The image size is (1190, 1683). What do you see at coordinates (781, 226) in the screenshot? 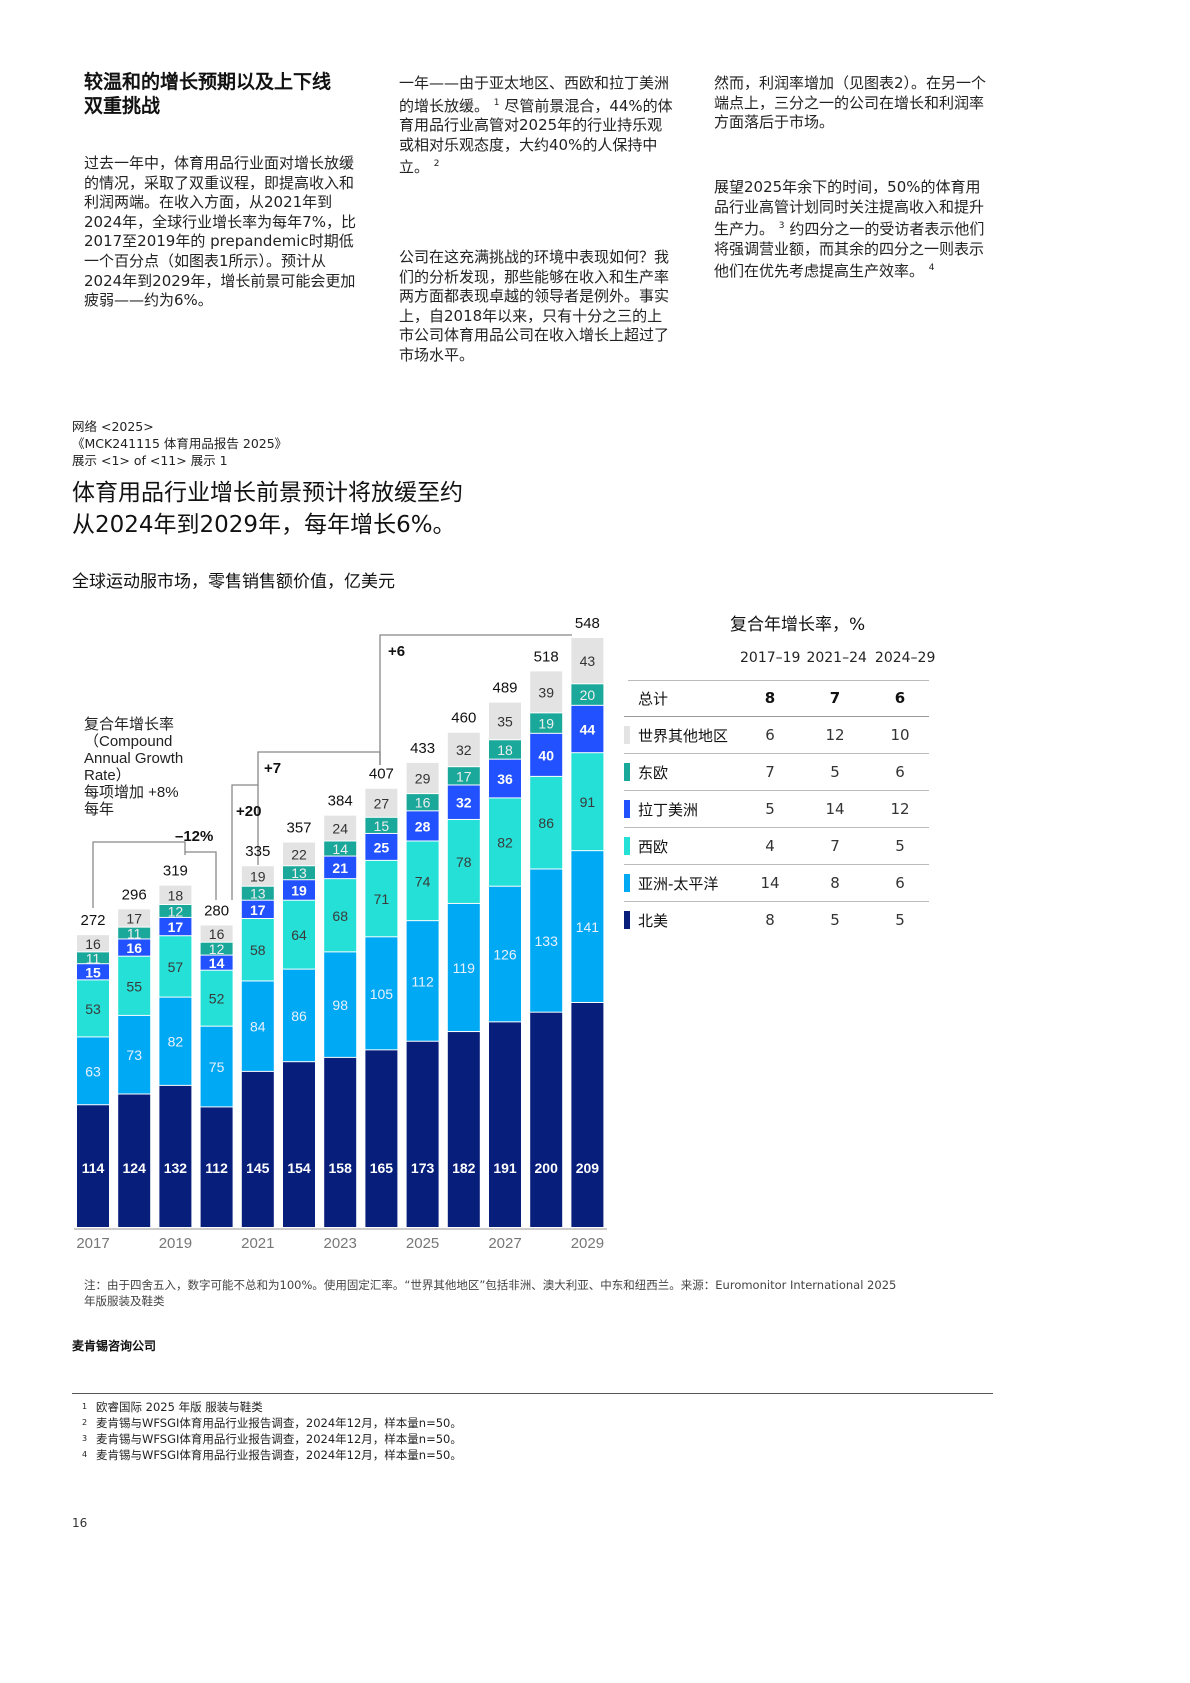
I see `footnote-ref: 3` at bounding box center [781, 226].